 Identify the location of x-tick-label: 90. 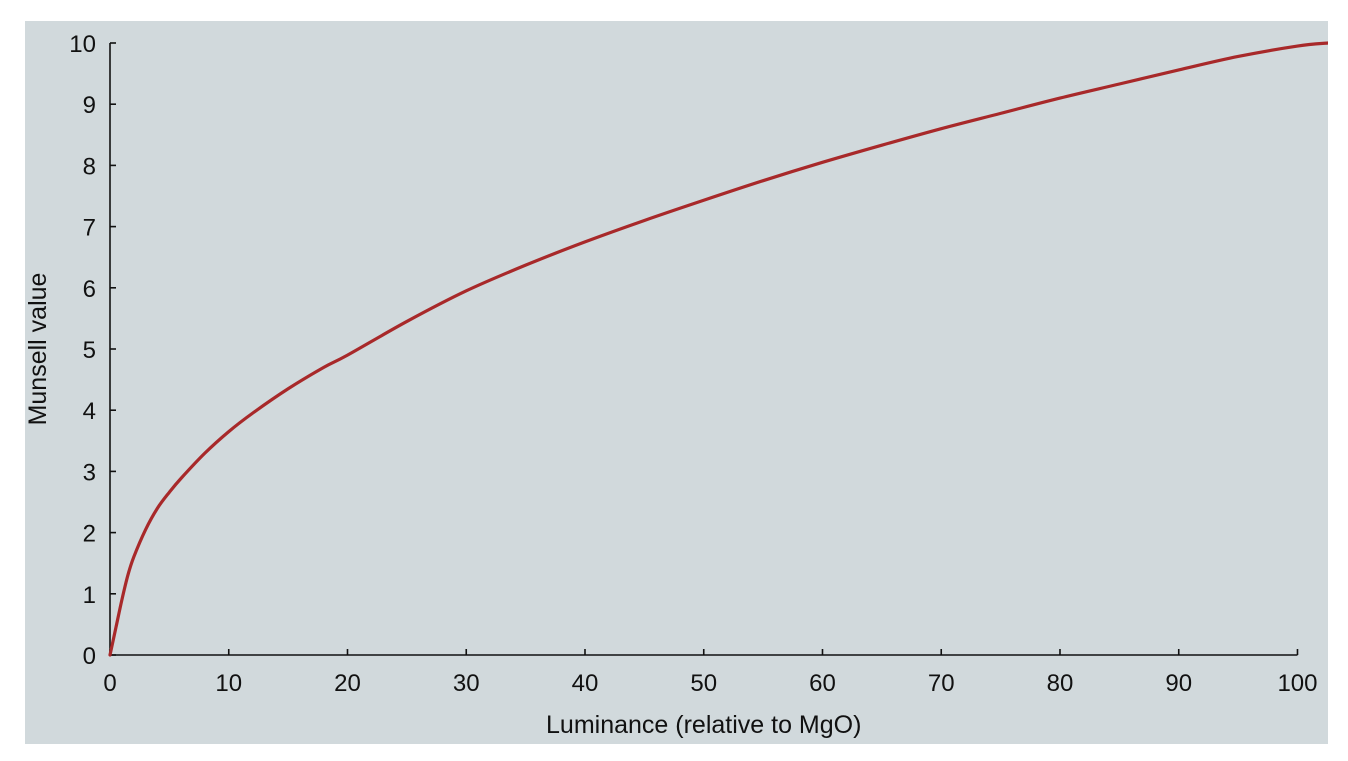
(1178, 683).